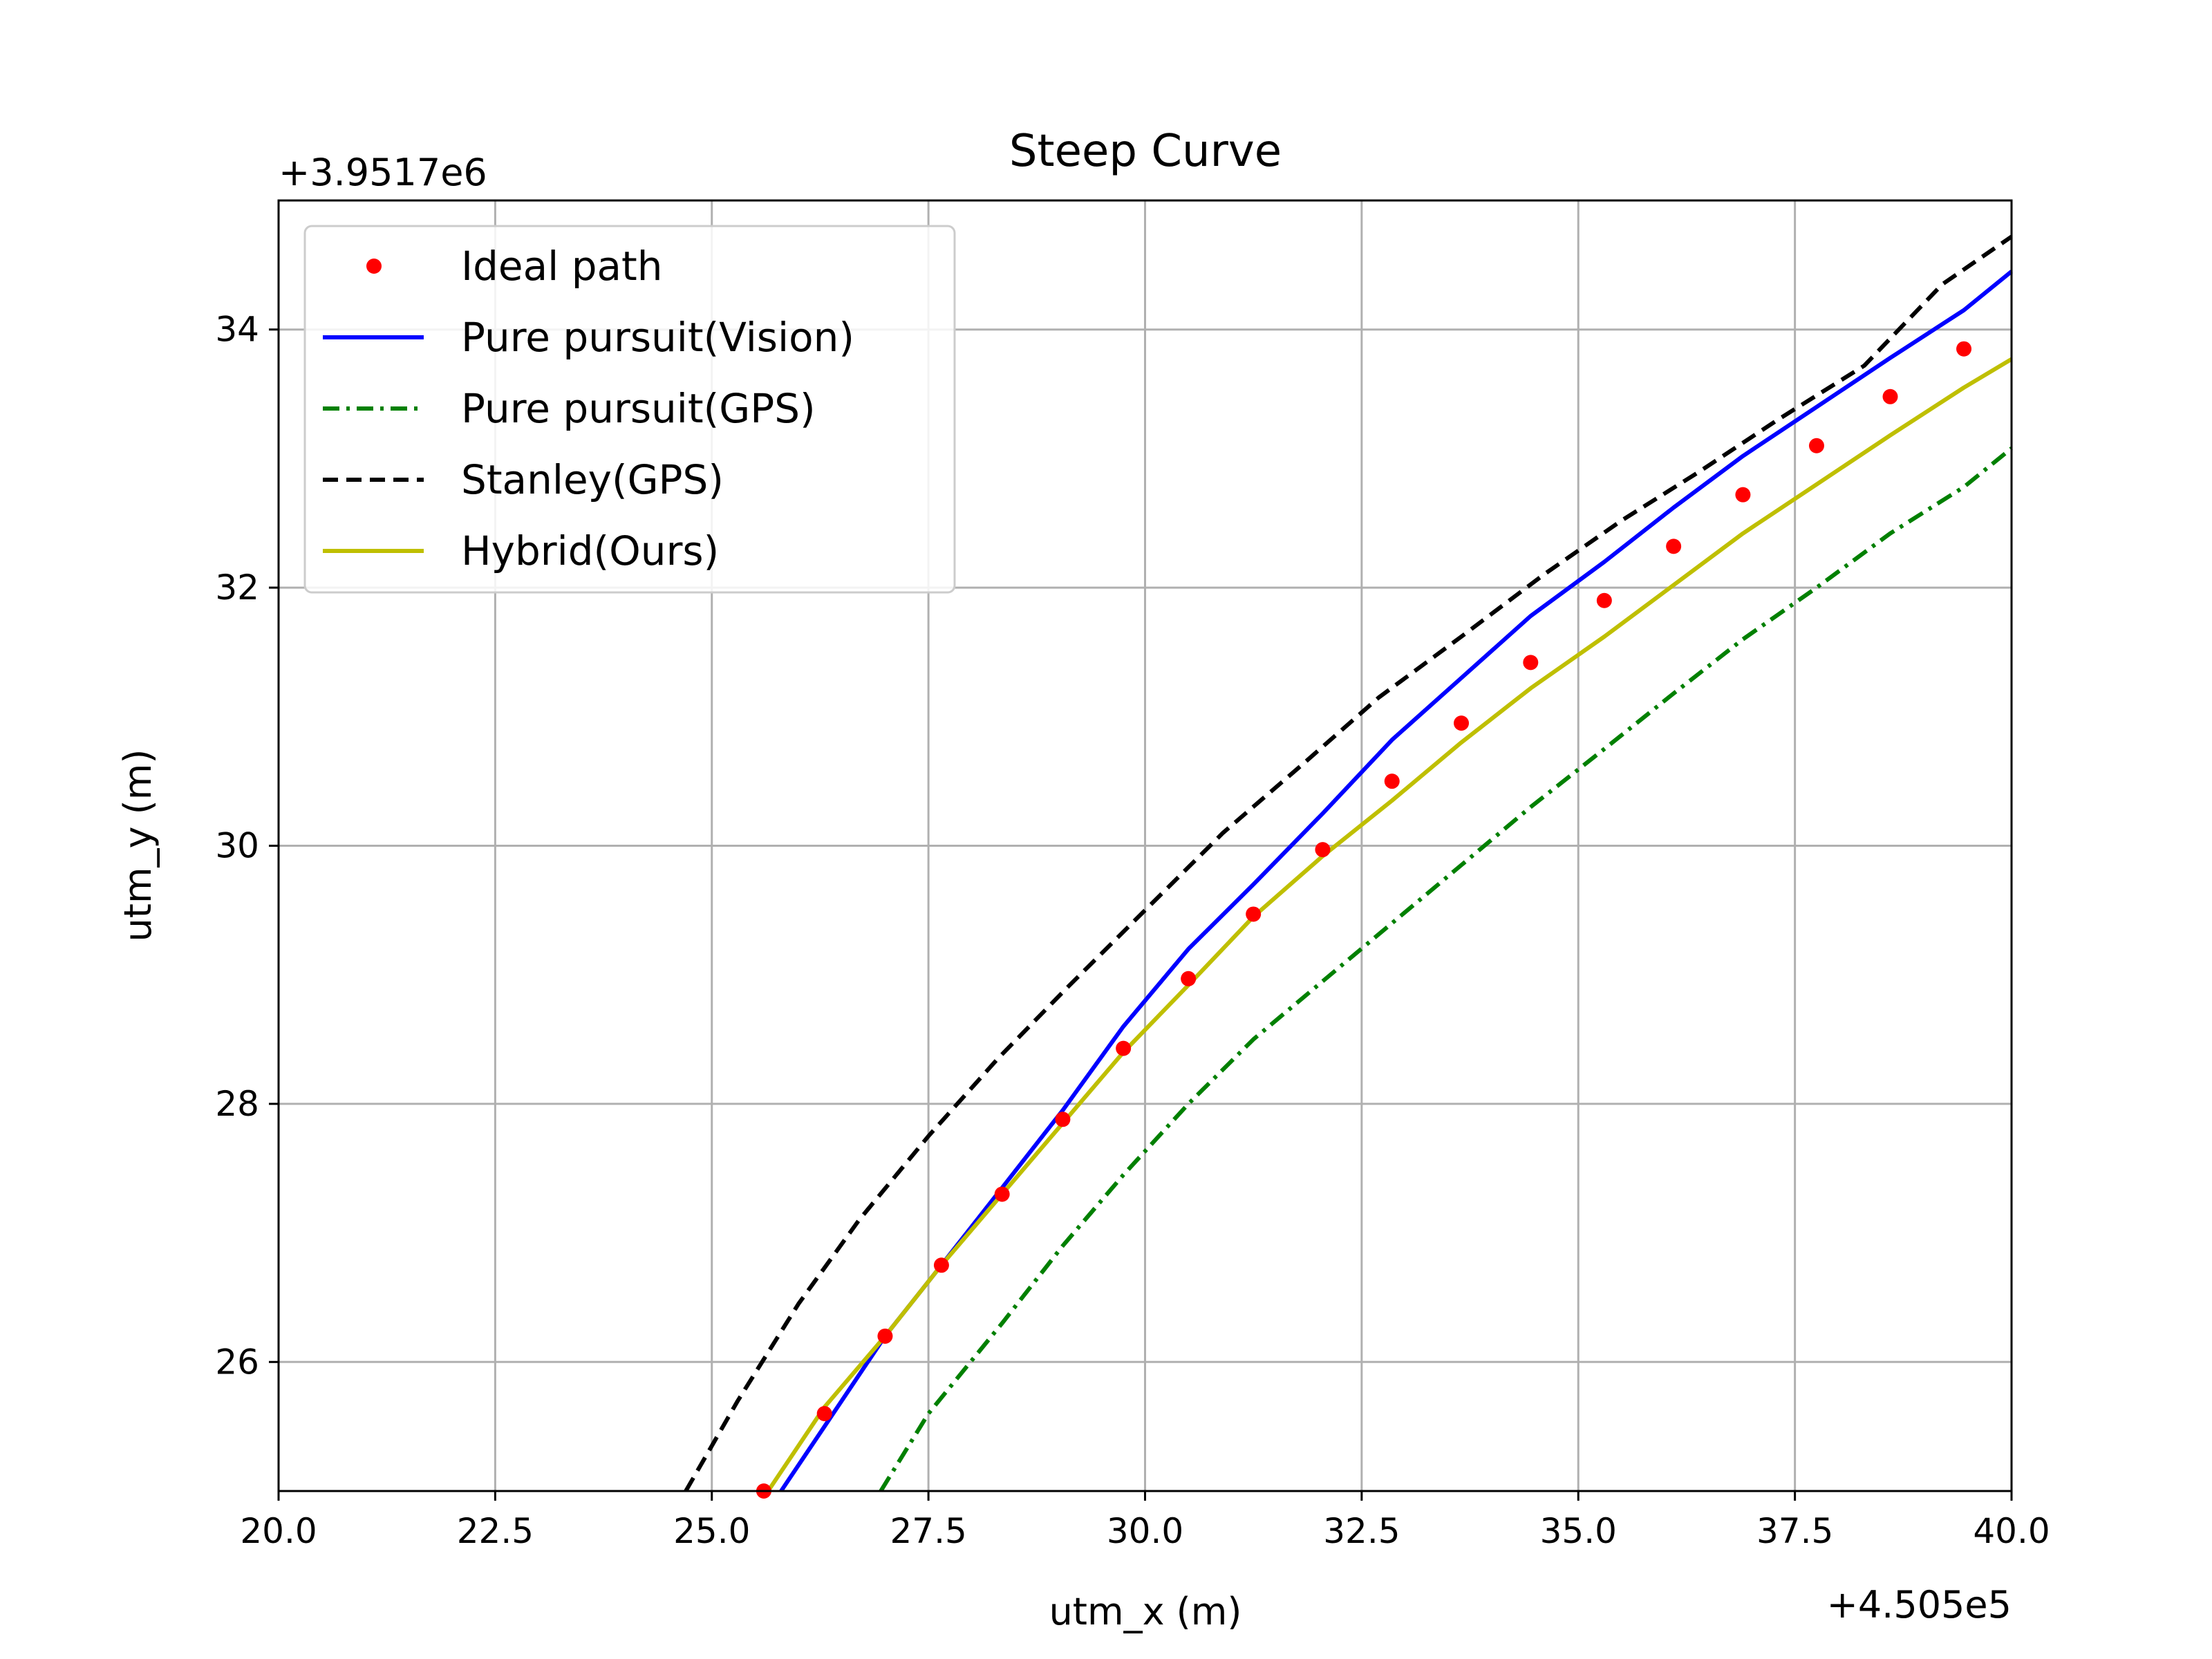  I want to click on x-tick-label: 20.0, so click(279, 1531).